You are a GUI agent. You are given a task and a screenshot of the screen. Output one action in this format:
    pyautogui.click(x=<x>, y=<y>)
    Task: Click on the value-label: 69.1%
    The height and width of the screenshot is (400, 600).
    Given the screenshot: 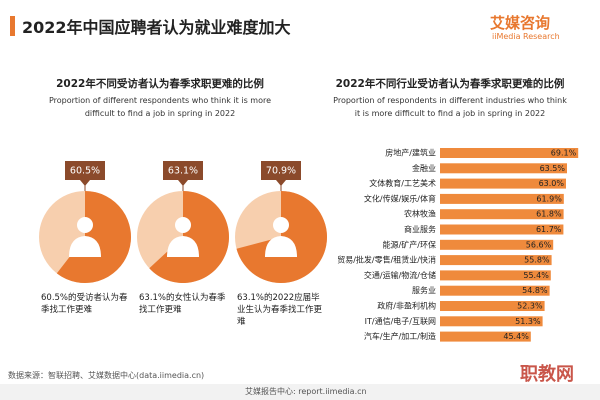 What is the action you would take?
    pyautogui.click(x=564, y=153)
    